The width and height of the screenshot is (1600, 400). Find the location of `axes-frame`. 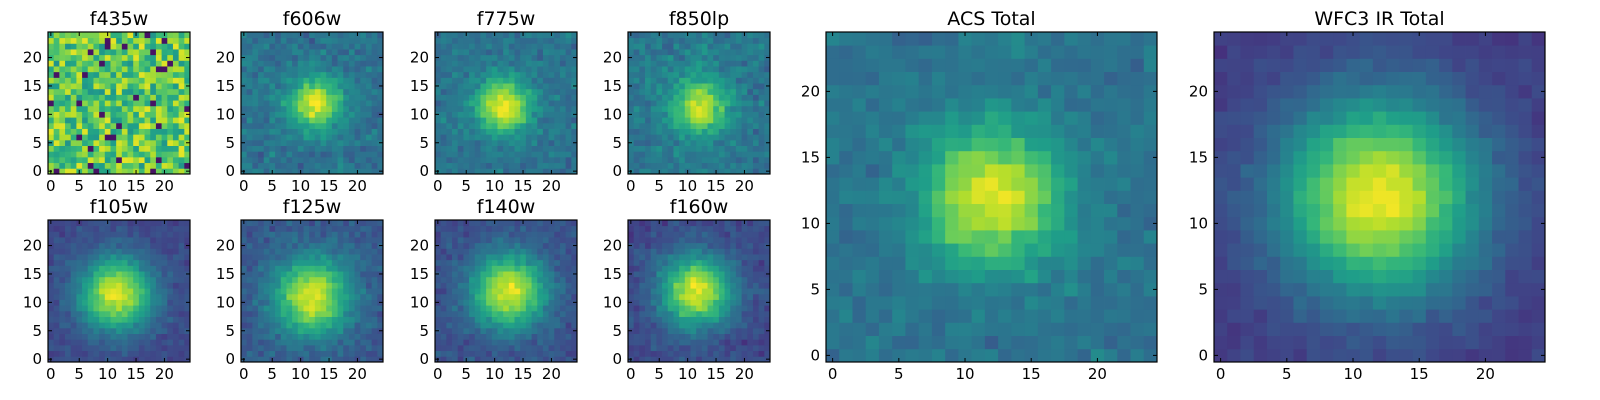

axes-frame is located at coordinates (119, 291).